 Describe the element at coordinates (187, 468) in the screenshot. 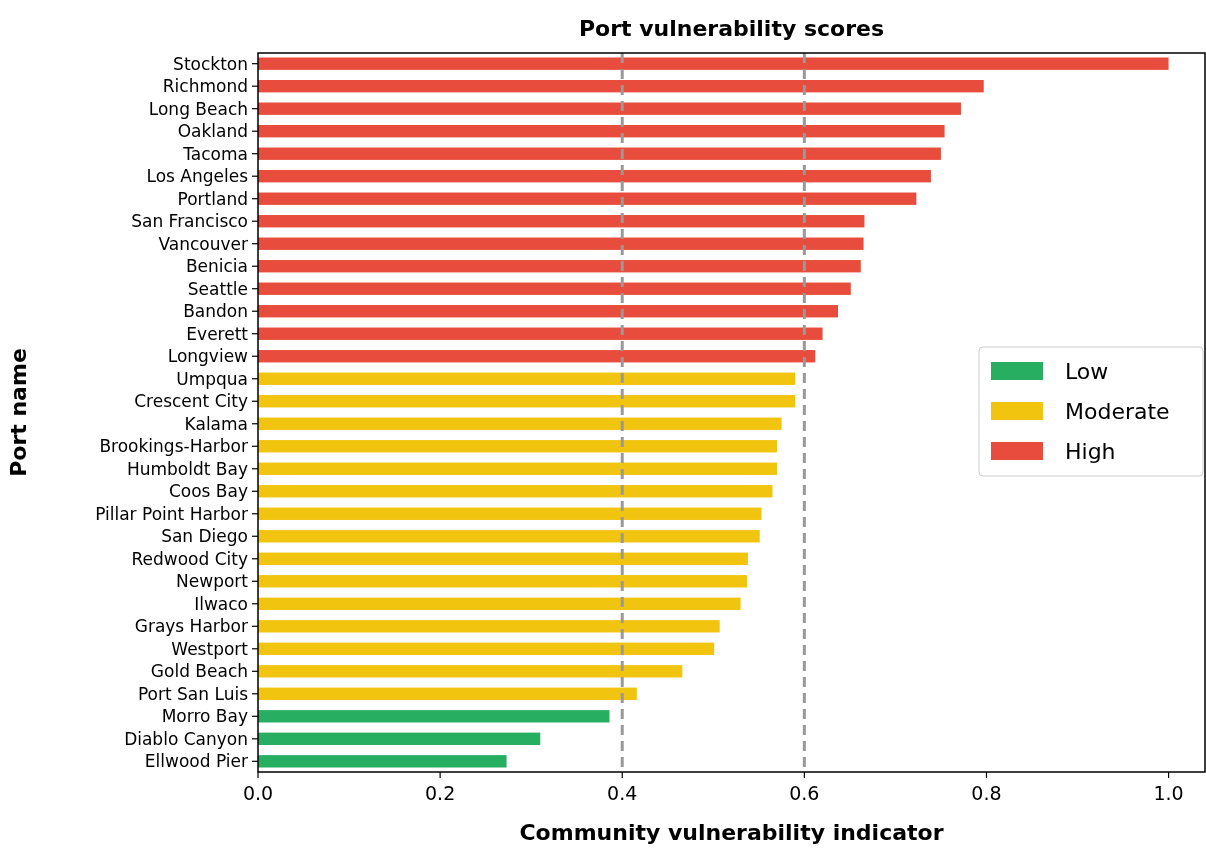

I see `y-tick-label: Humboldt Bay` at that location.